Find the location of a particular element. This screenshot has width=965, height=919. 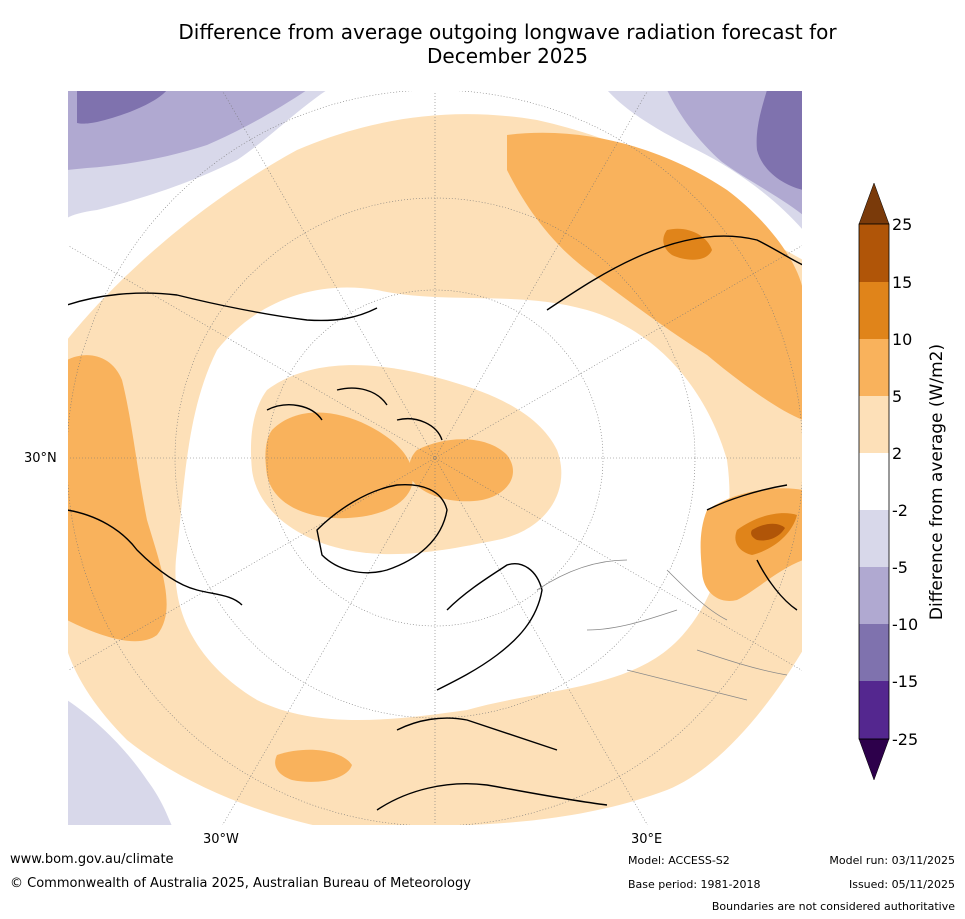

colorbar-tick: 2 is located at coordinates (897, 453).